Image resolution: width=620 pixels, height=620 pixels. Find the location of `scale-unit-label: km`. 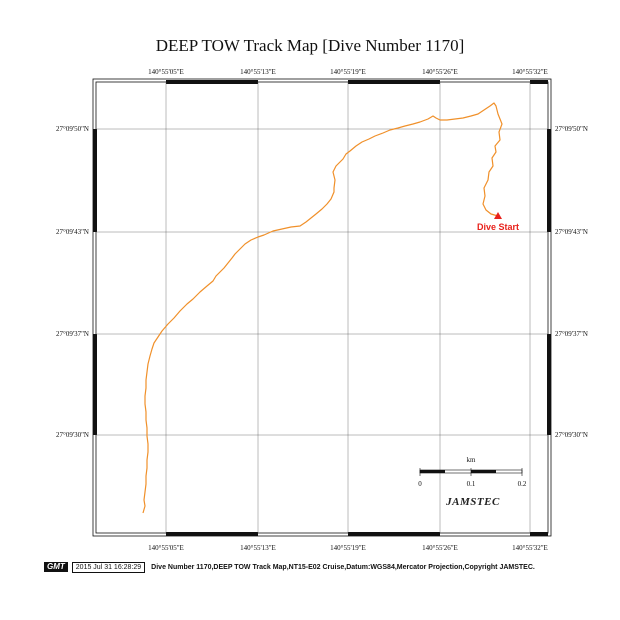

scale-unit-label: km is located at coordinates (472, 460).